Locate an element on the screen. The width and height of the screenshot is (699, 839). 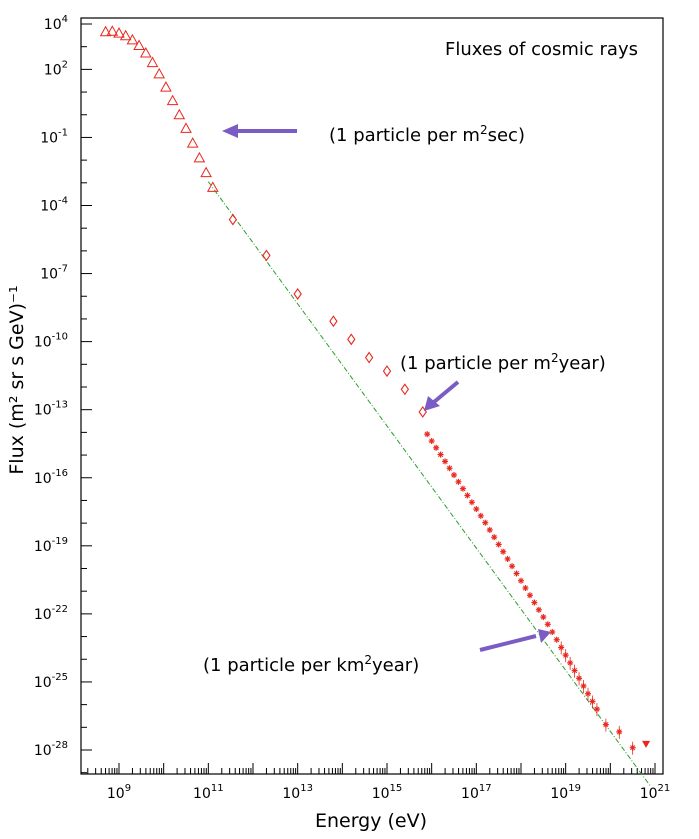
series-diamond is located at coordinates (327, 315).